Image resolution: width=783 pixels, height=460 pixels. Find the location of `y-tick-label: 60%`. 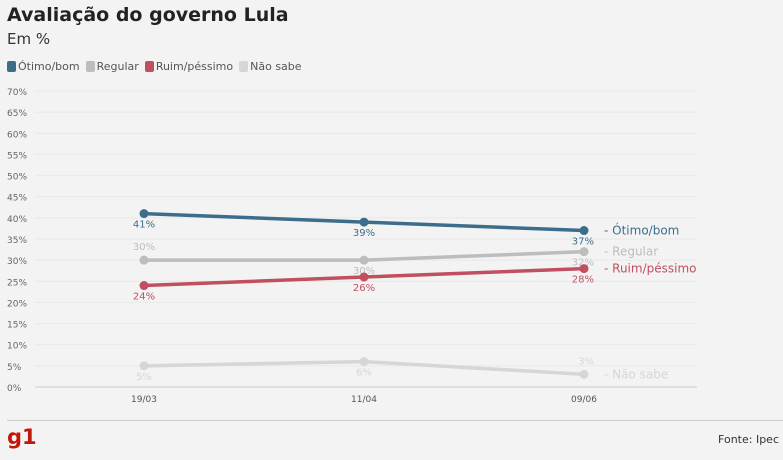

y-tick-label: 60% is located at coordinates (17, 135).